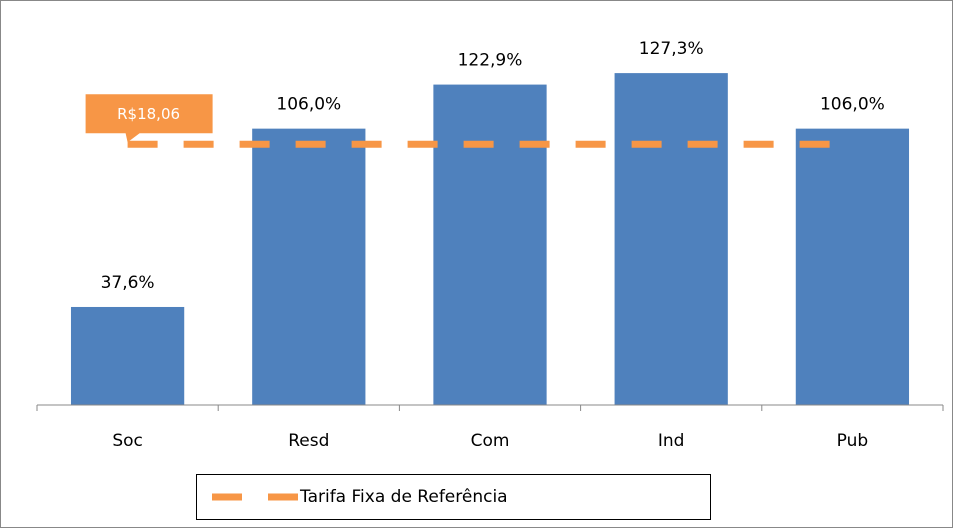 The width and height of the screenshot is (953, 528). Describe the element at coordinates (148, 114) in the screenshot. I see `annotation-text: R$18,06` at that location.